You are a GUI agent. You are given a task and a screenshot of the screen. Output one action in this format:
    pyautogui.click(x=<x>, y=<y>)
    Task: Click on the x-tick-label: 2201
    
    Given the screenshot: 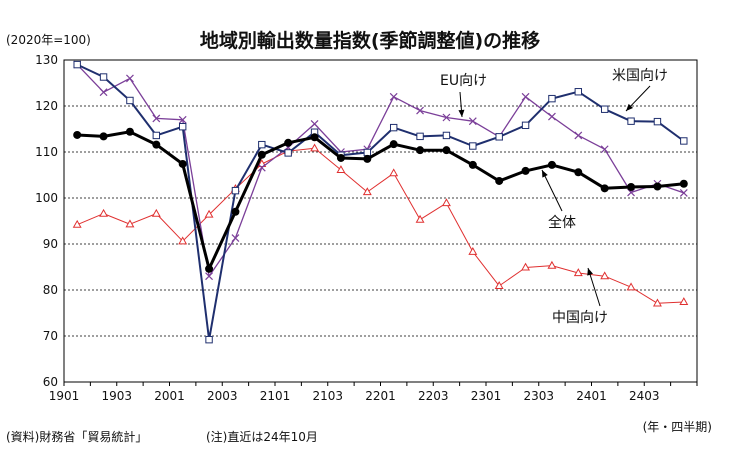 What is the action you would take?
    pyautogui.click(x=380, y=396)
    